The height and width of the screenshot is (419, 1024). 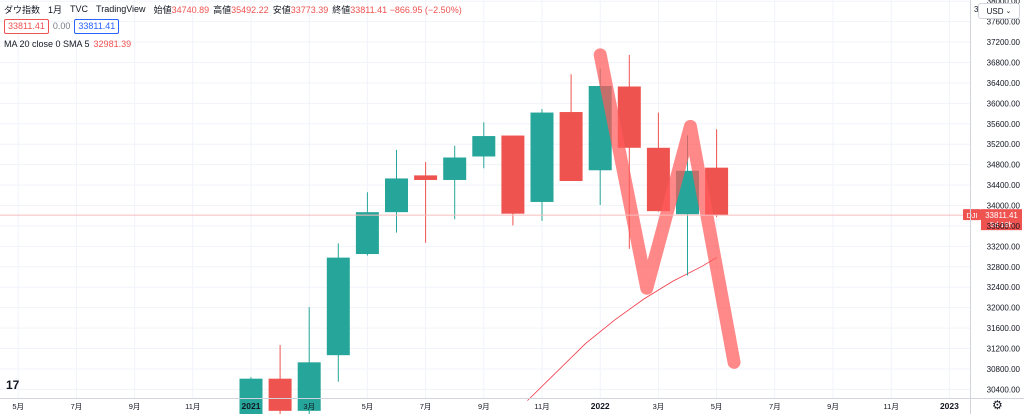 I want to click on x-tick-label: 2022, so click(x=600, y=406).